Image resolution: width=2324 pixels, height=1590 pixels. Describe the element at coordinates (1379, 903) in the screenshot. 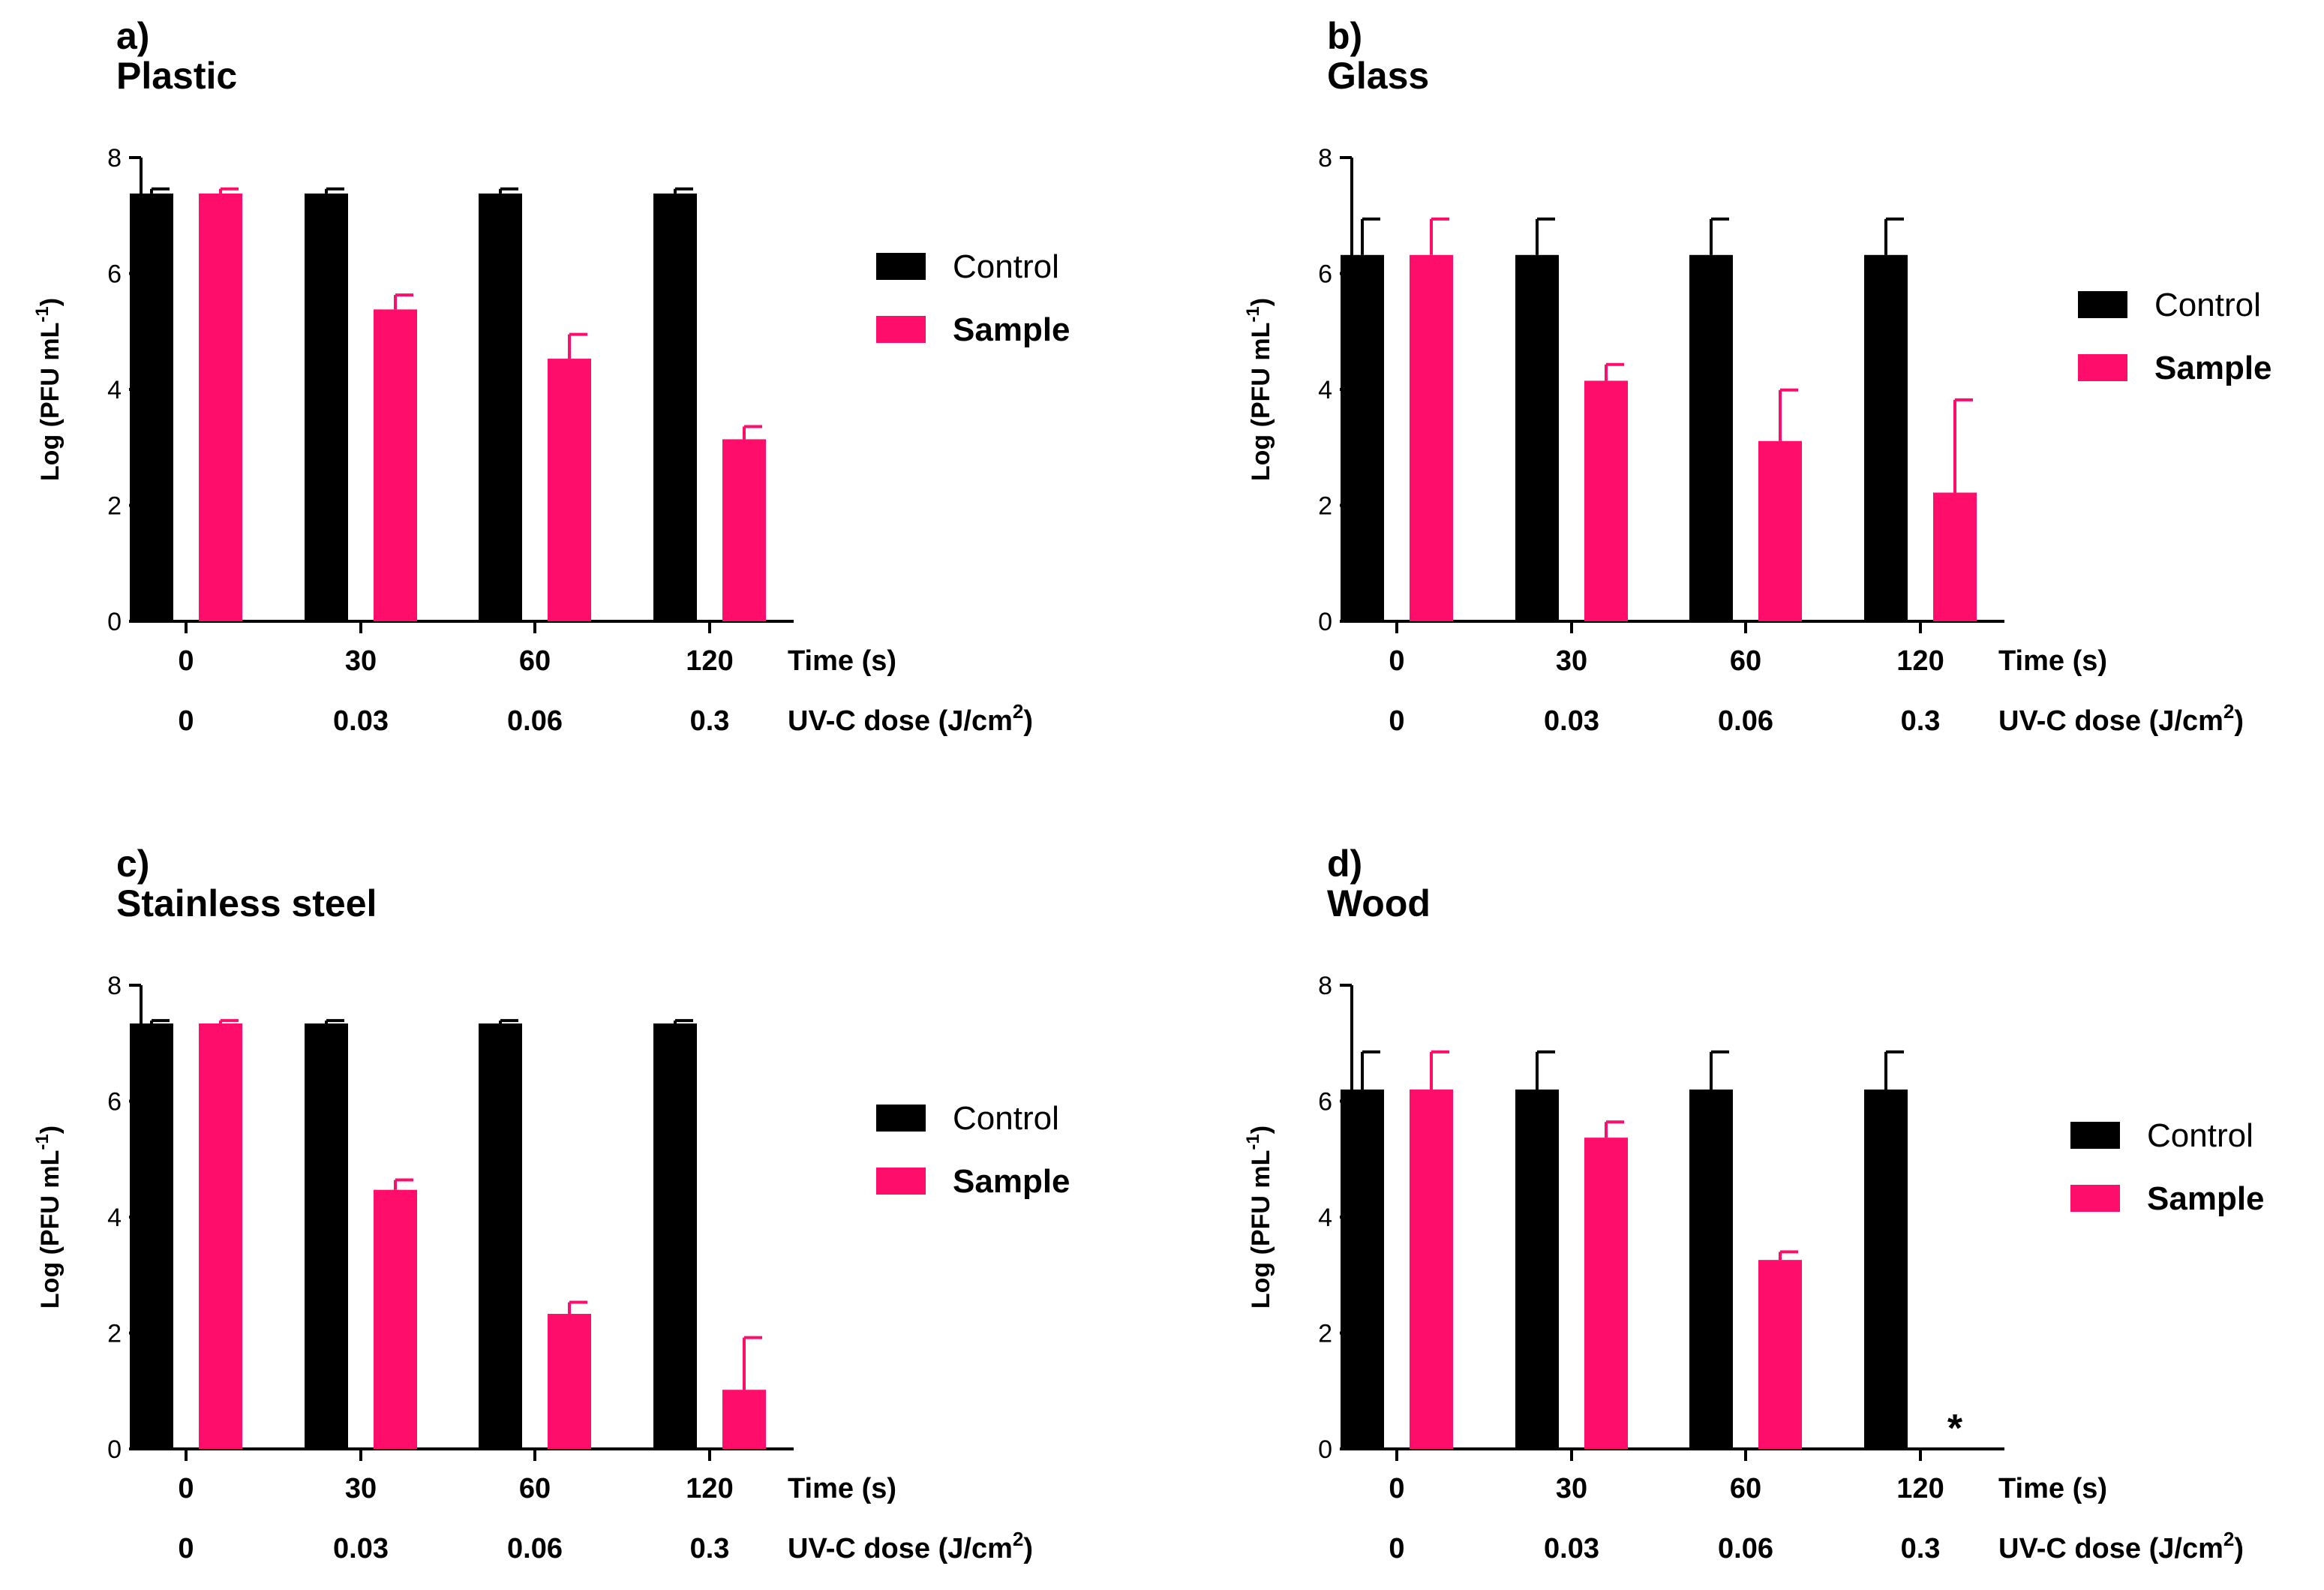

I see `panel-title: Wood` at that location.